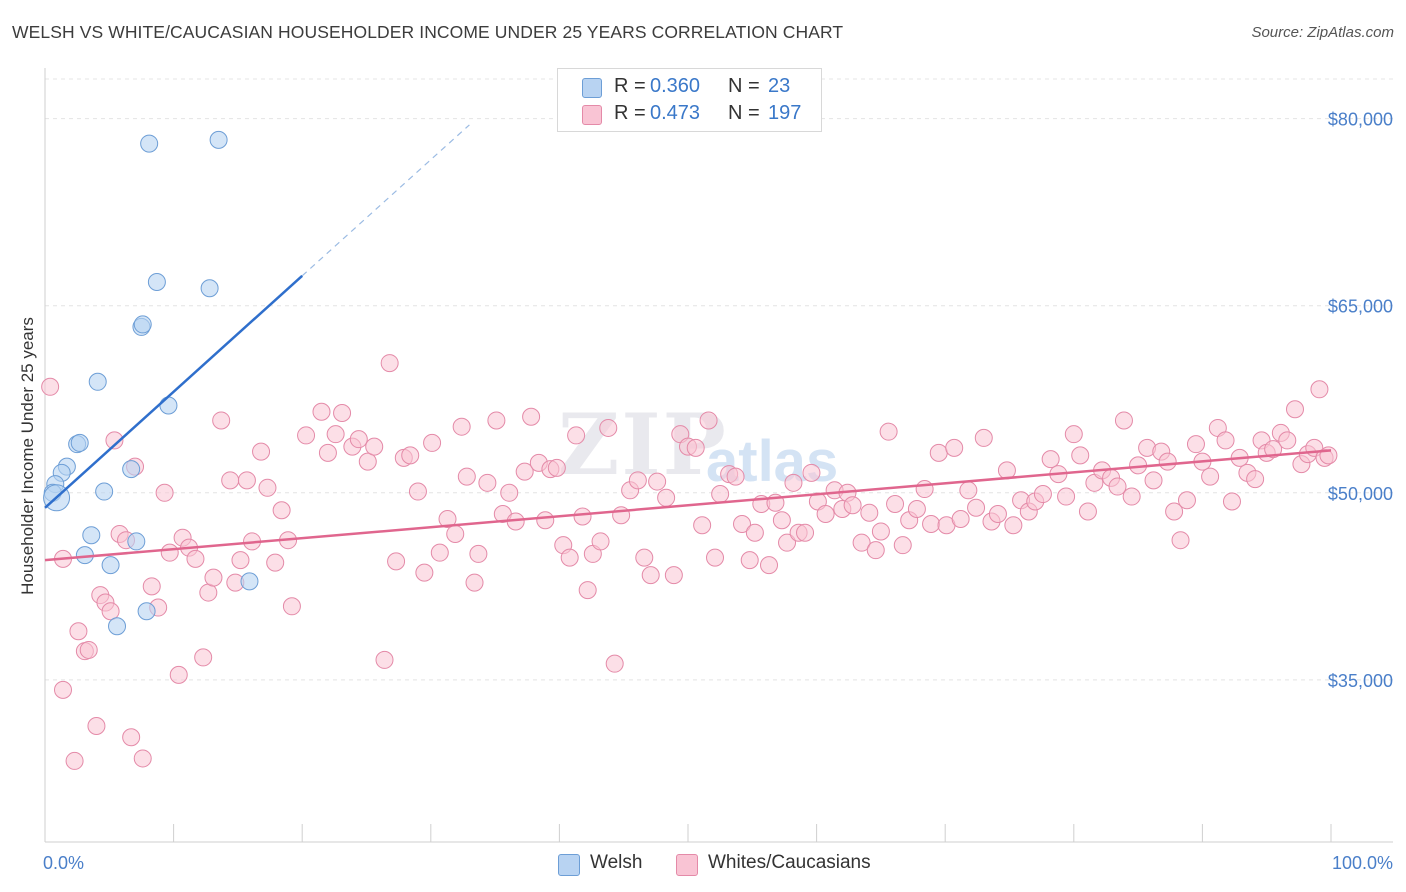 The width and height of the screenshot is (1406, 892). Describe the element at coordinates (151, 383) in the screenshot. I see `series-welsh-points` at that location.